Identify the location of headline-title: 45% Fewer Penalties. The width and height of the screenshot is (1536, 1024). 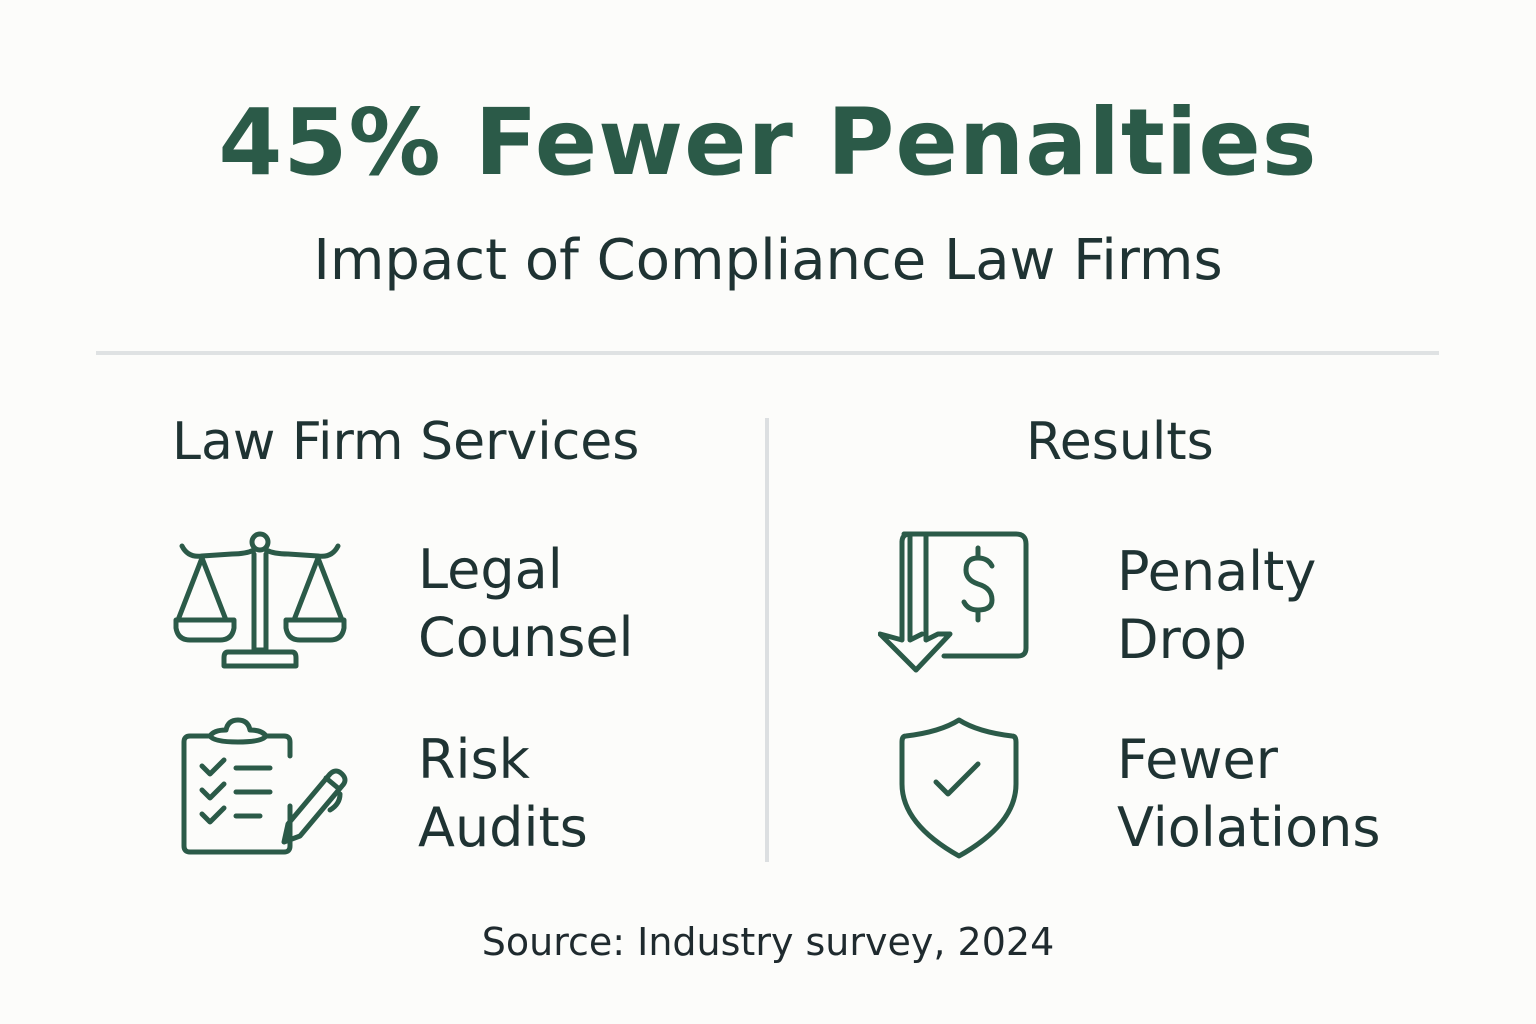
(768, 142).